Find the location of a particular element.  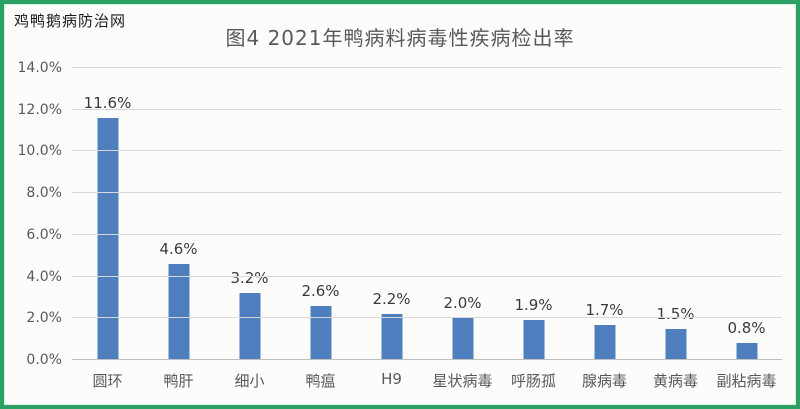

bar-slot: 11.6% 圆环 is located at coordinates (107, 229).